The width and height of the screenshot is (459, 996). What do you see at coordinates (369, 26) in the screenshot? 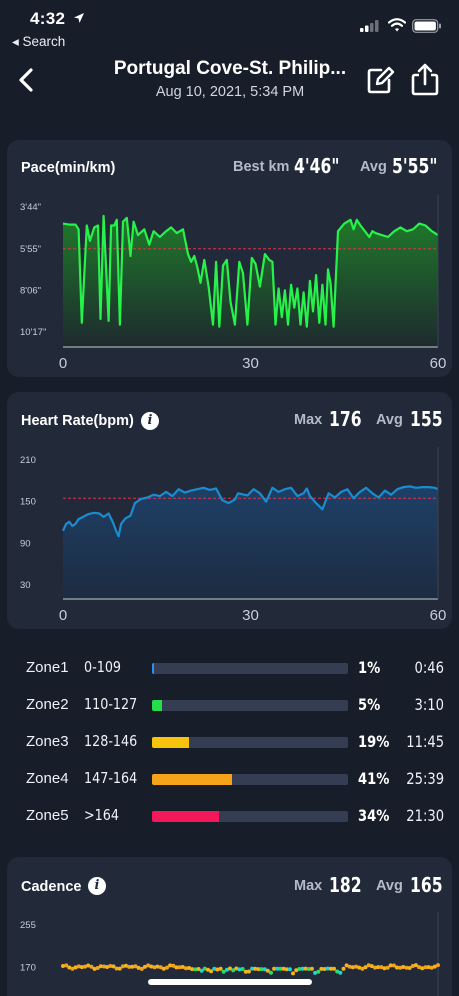
I see `cellular-signal-icon` at bounding box center [369, 26].